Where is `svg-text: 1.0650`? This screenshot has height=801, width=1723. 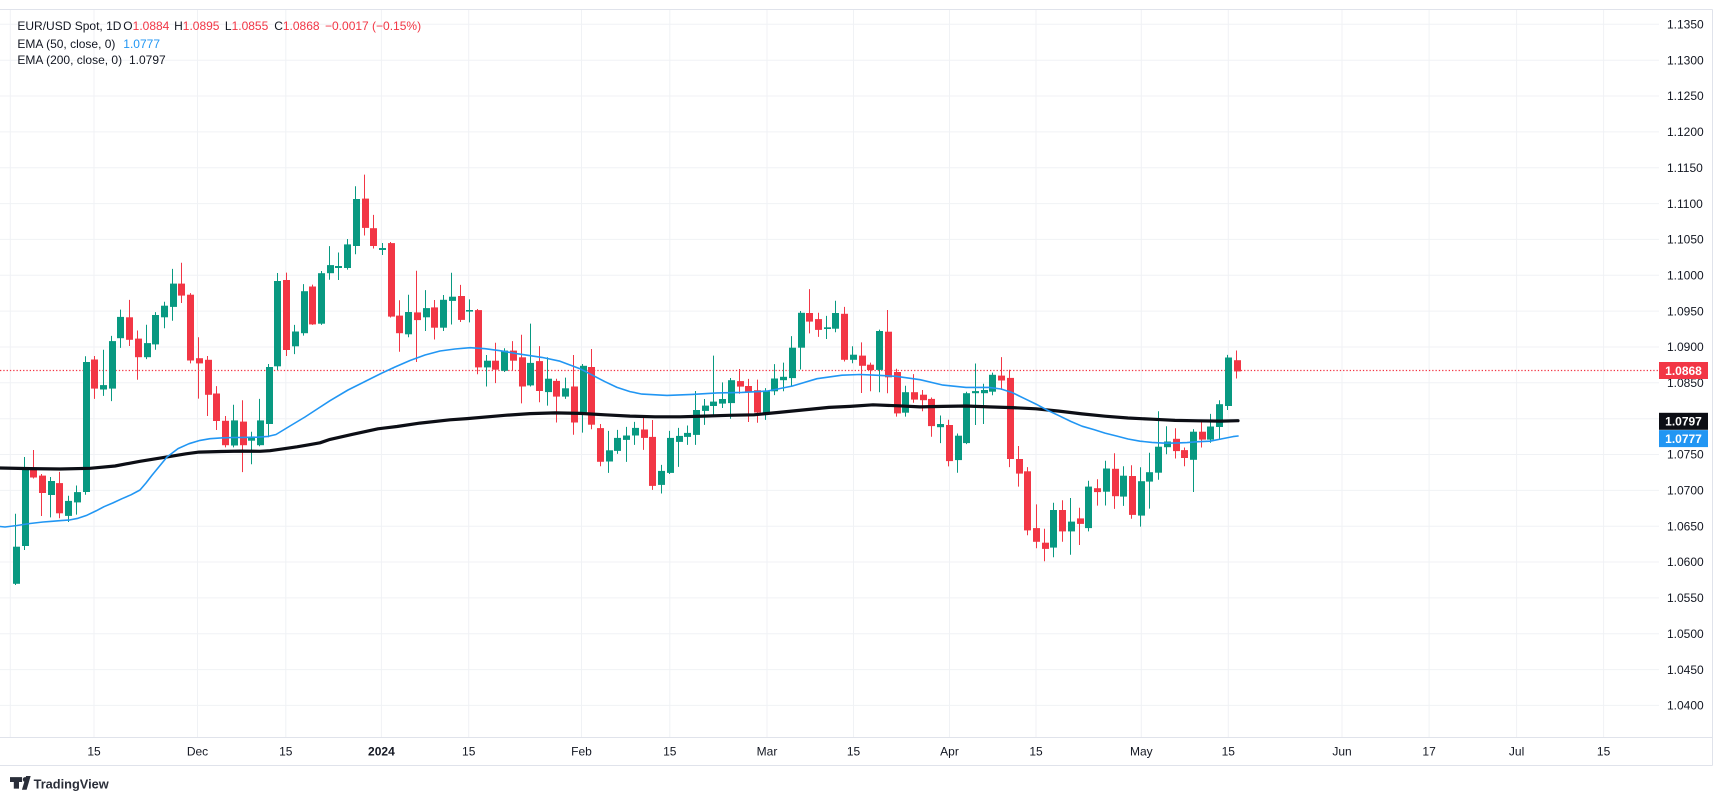
svg-text: 1.0650 is located at coordinates (1685, 526).